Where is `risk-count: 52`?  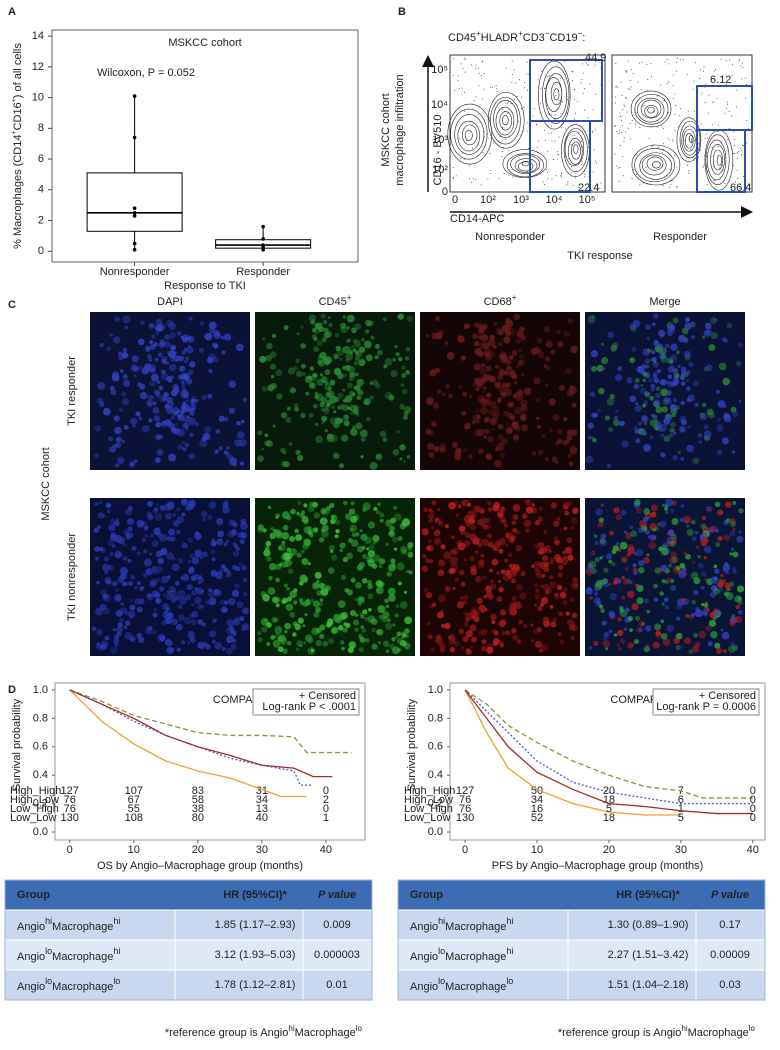 risk-count: 52 is located at coordinates (537, 818).